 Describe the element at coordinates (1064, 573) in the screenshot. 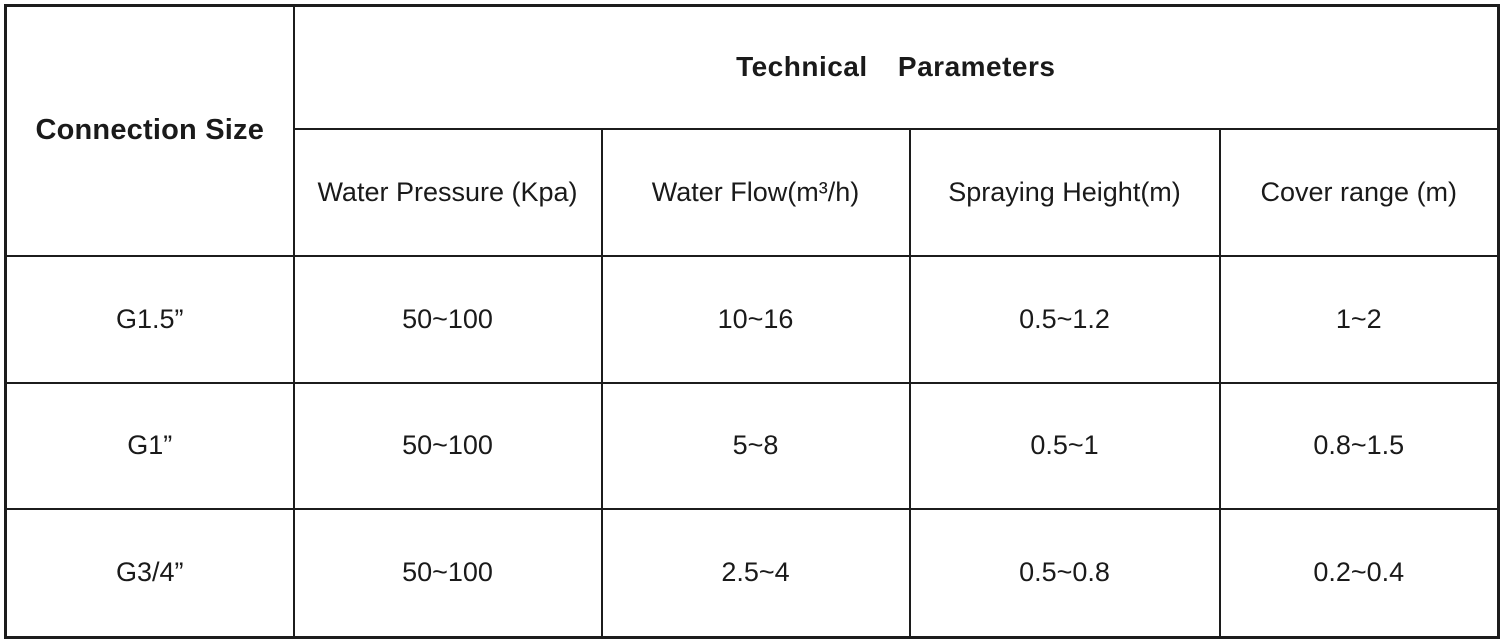

I see `cell-g3-4-spraying-height: 0.5~0.8` at that location.